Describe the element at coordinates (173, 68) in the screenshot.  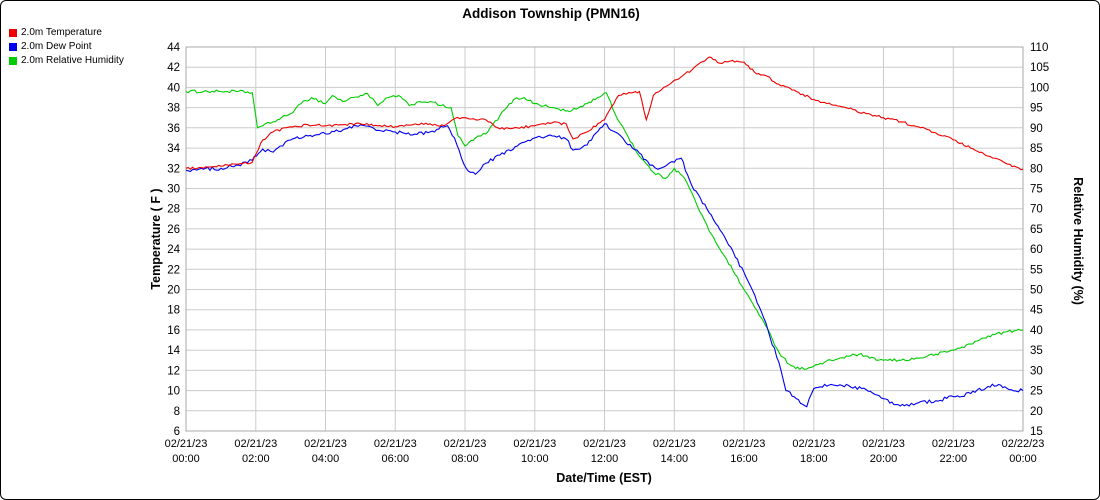
I see `svg-text: 42` at that location.